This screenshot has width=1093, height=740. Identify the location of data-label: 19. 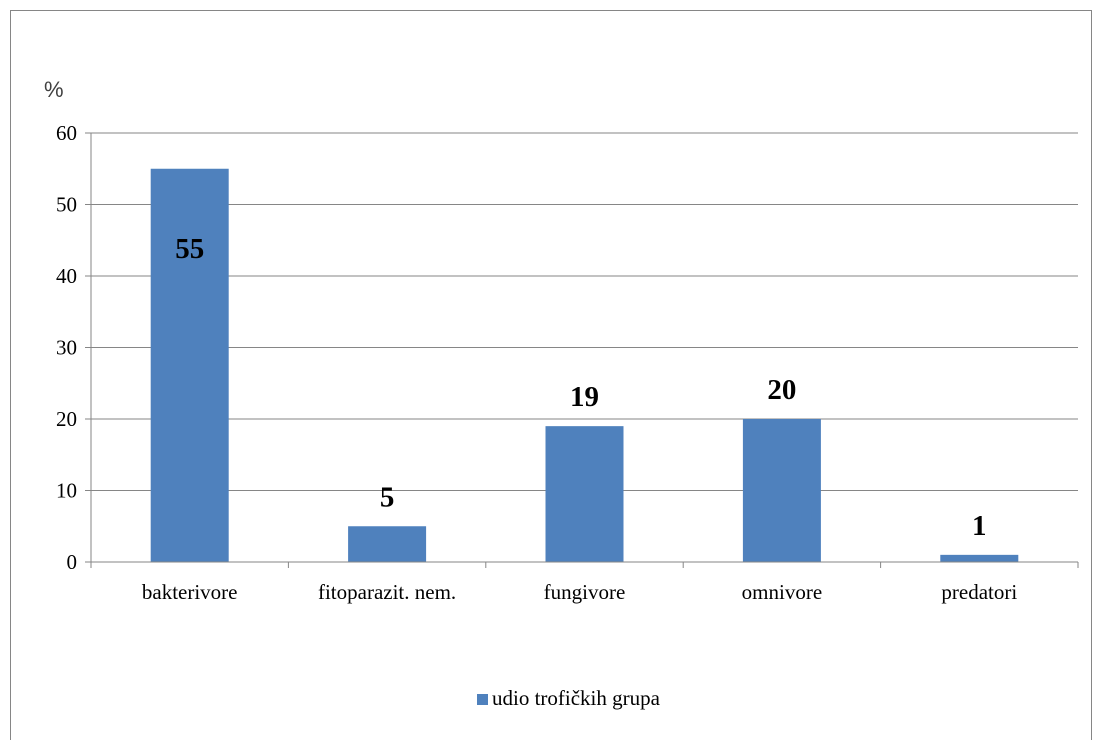
(584, 397).